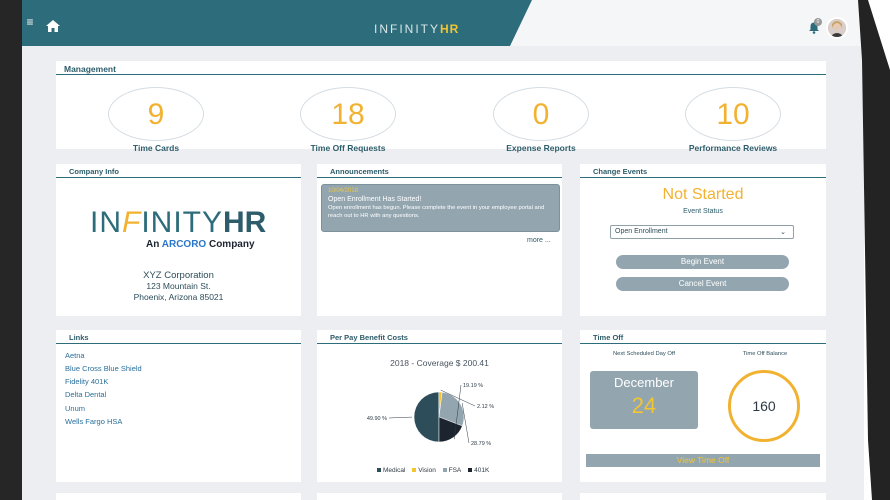 The height and width of the screenshot is (500, 890). Describe the element at coordinates (75, 408) in the screenshot. I see `link-unum: Unum` at that location.